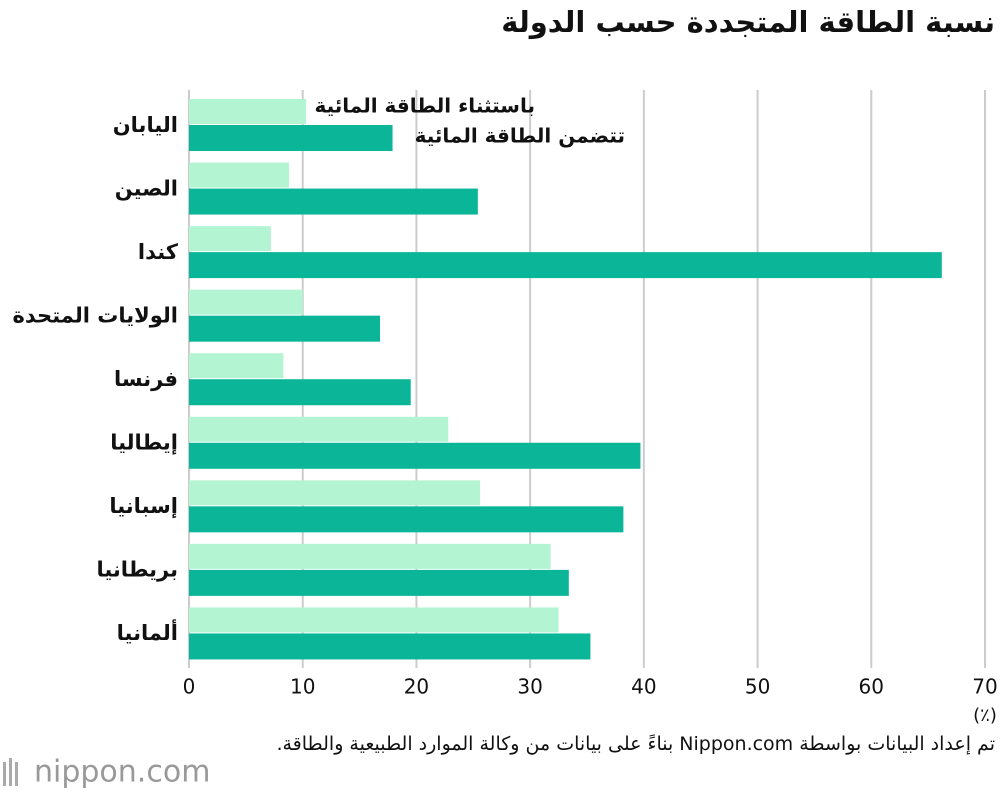 The height and width of the screenshot is (796, 1000). Describe the element at coordinates (122, 772) in the screenshot. I see `logo-text: nippon.com` at that location.